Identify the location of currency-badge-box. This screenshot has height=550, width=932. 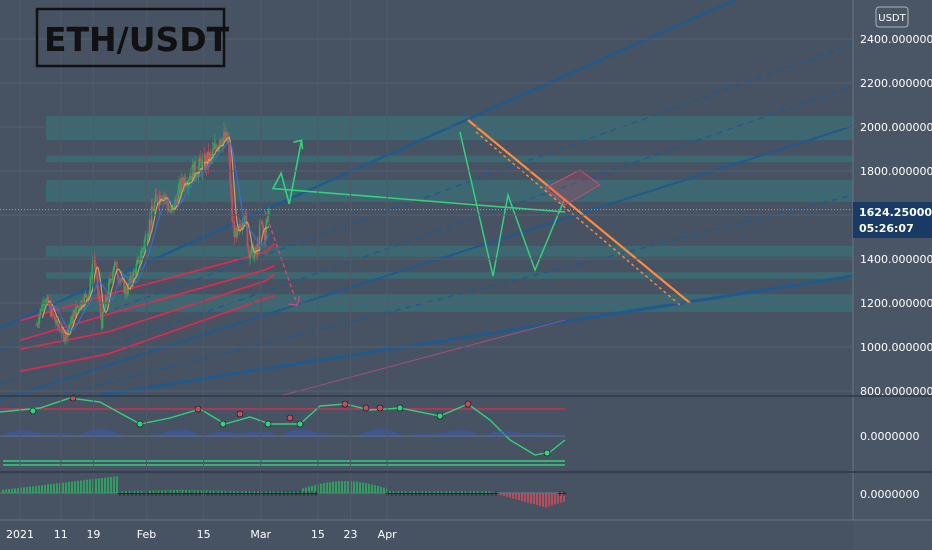
(892, 17).